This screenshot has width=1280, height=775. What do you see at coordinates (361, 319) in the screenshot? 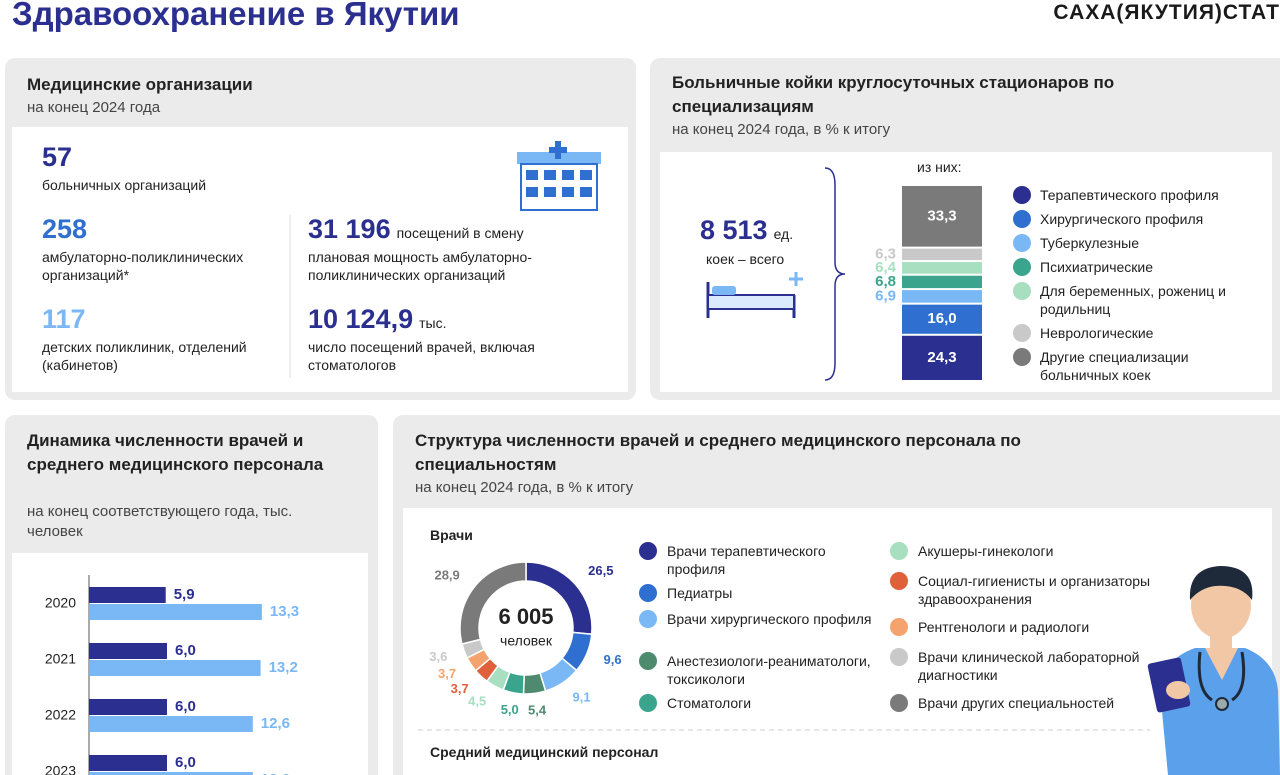
I see `stat-value: 10 124,9` at bounding box center [361, 319].